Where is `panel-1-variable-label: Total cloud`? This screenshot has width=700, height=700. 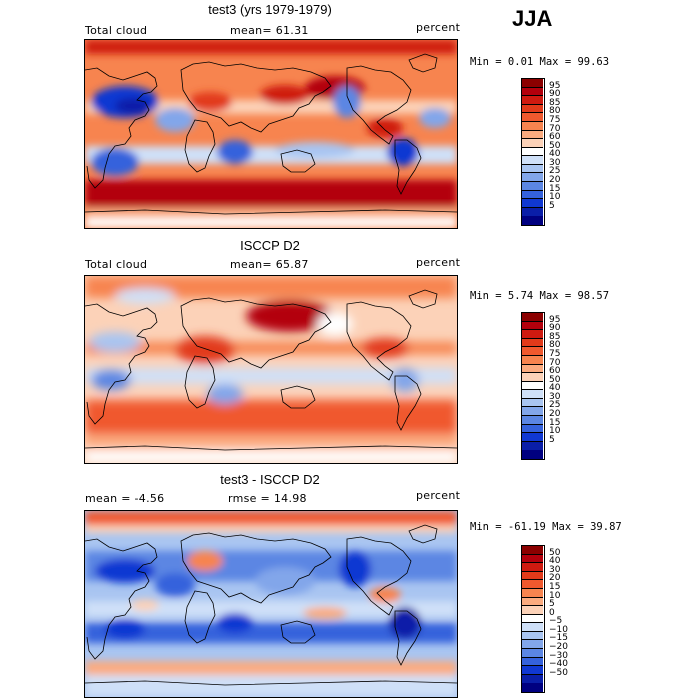
panel-1-variable-label: Total cloud is located at coordinates (116, 30).